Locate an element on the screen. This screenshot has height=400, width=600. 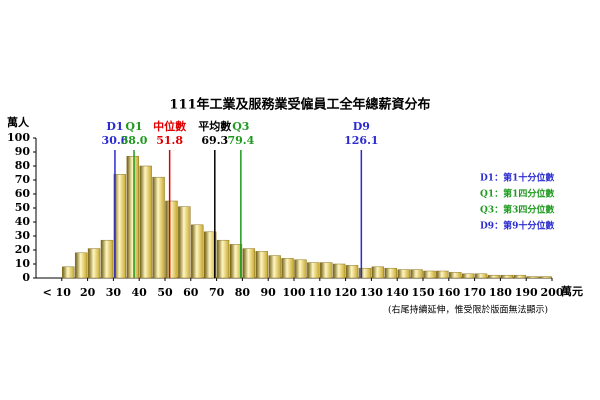
y-tick-label: 100 is located at coordinates (18, 137).